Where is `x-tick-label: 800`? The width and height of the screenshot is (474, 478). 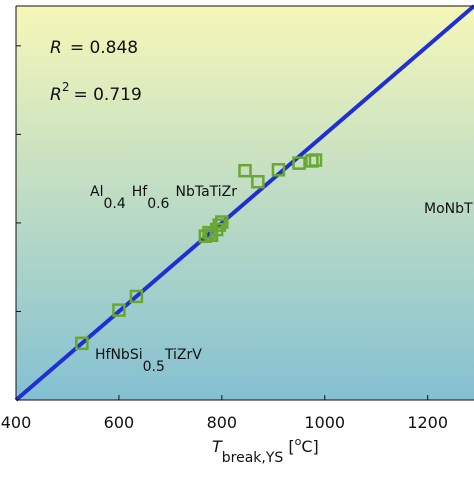
x-tick-label: 800 is located at coordinates (222, 422).